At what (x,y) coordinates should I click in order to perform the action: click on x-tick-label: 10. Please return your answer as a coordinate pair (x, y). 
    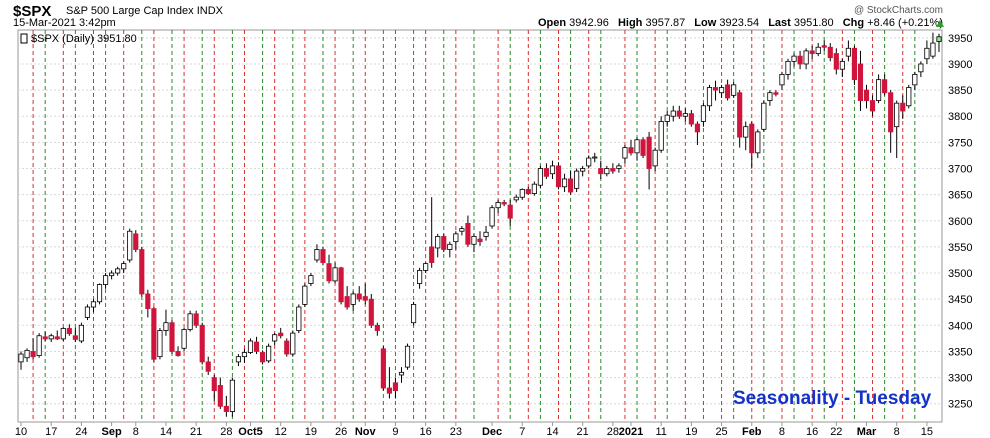
    Looking at the image, I should click on (21, 432).